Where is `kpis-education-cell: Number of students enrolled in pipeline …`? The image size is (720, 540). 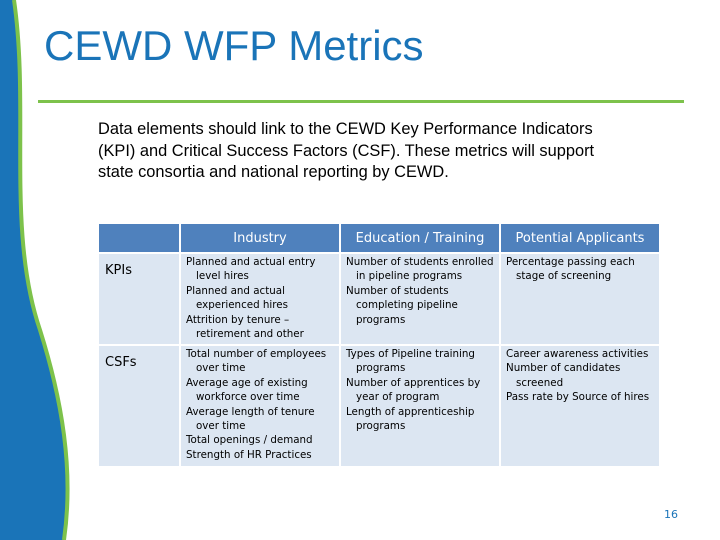
kpis-education-cell: Number of students enrolled in pipeline … is located at coordinates (420, 299).